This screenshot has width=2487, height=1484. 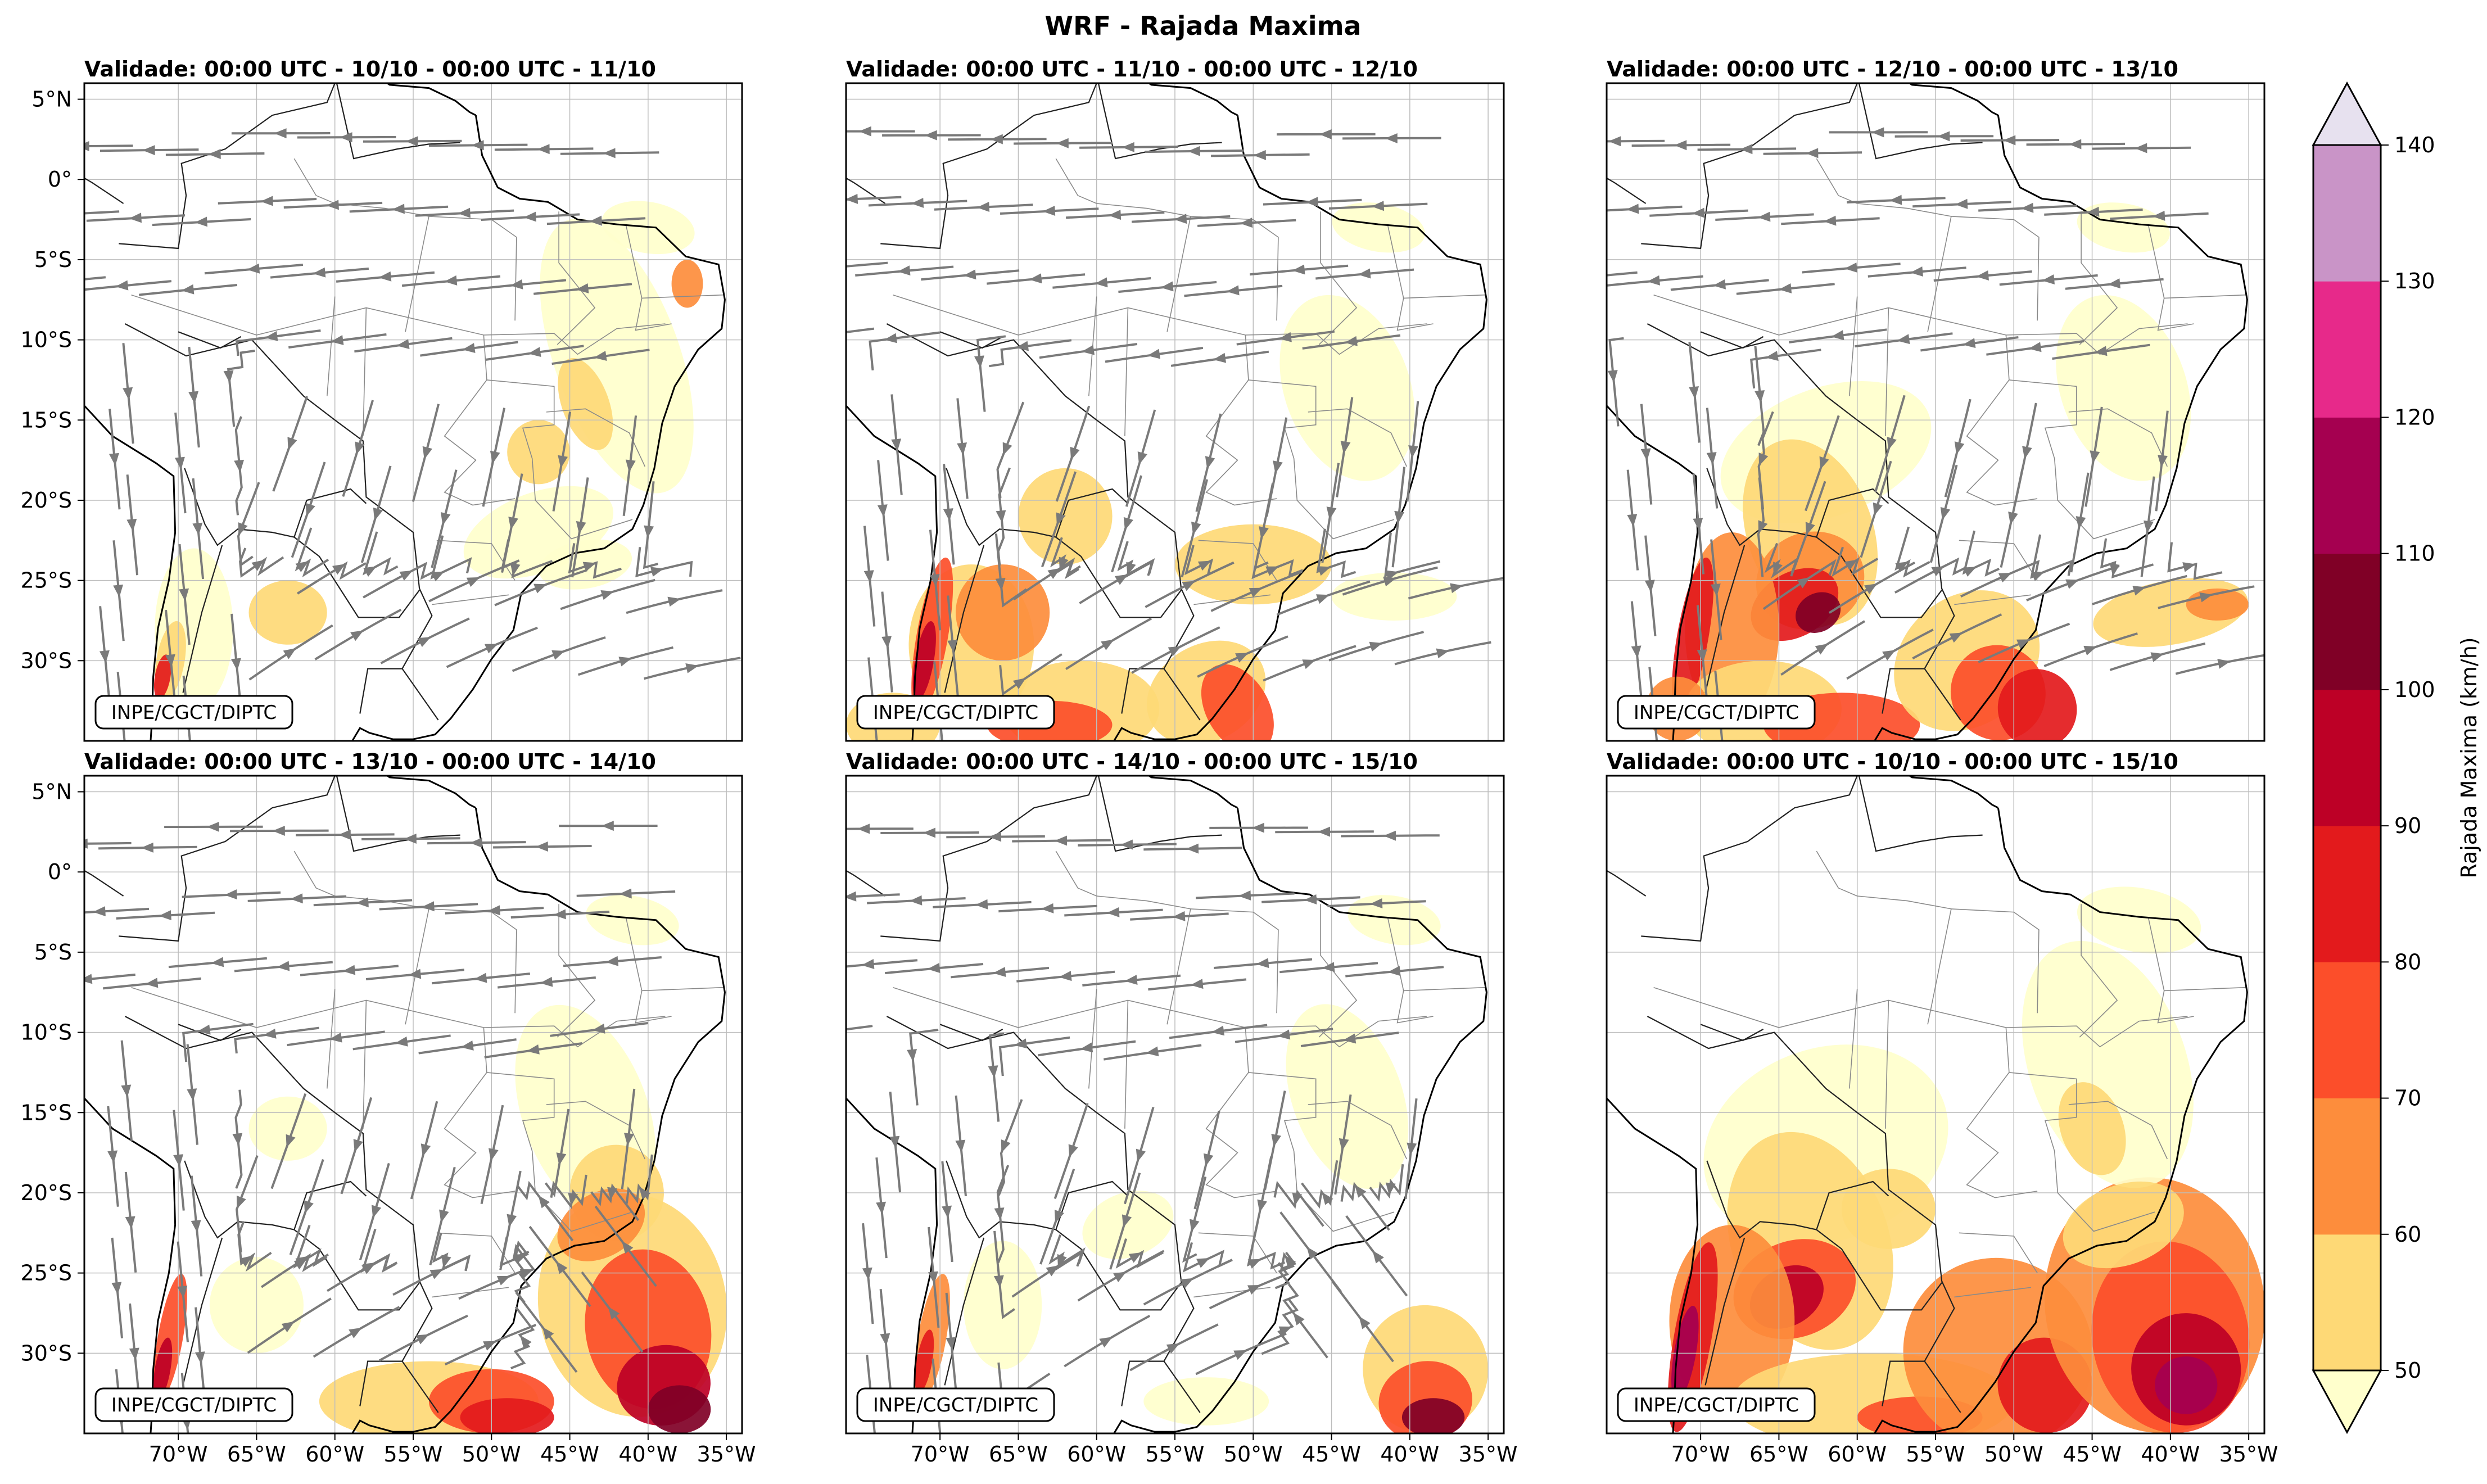 I want to click on colorbar-extend-min, so click(x=2347, y=1402).